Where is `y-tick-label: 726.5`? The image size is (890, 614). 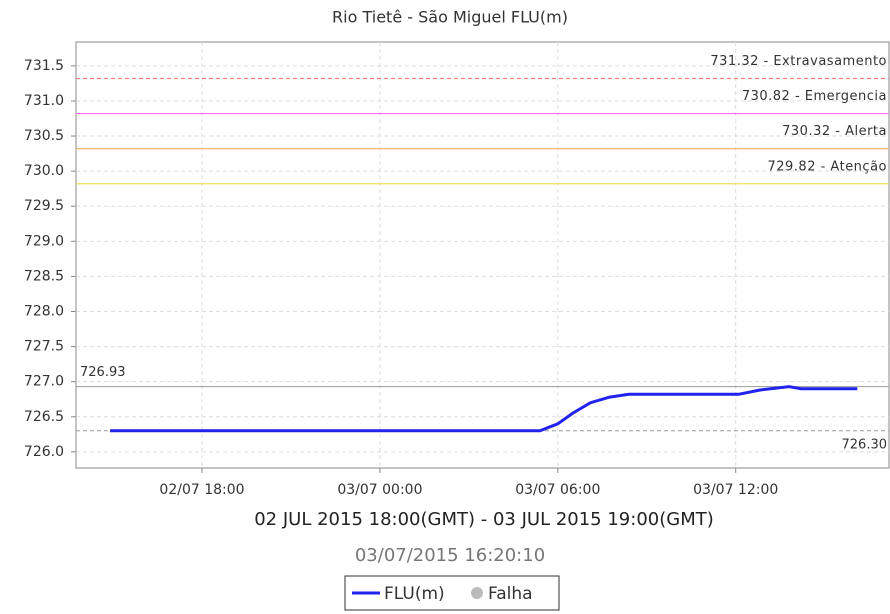 y-tick-label: 726.5 is located at coordinates (44, 417).